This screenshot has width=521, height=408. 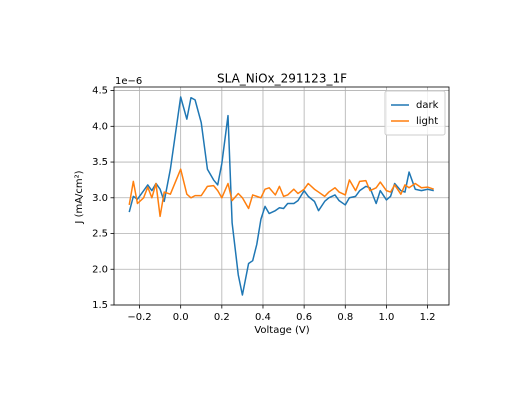 I want to click on x-tick-label: −0.2, so click(x=139, y=317).